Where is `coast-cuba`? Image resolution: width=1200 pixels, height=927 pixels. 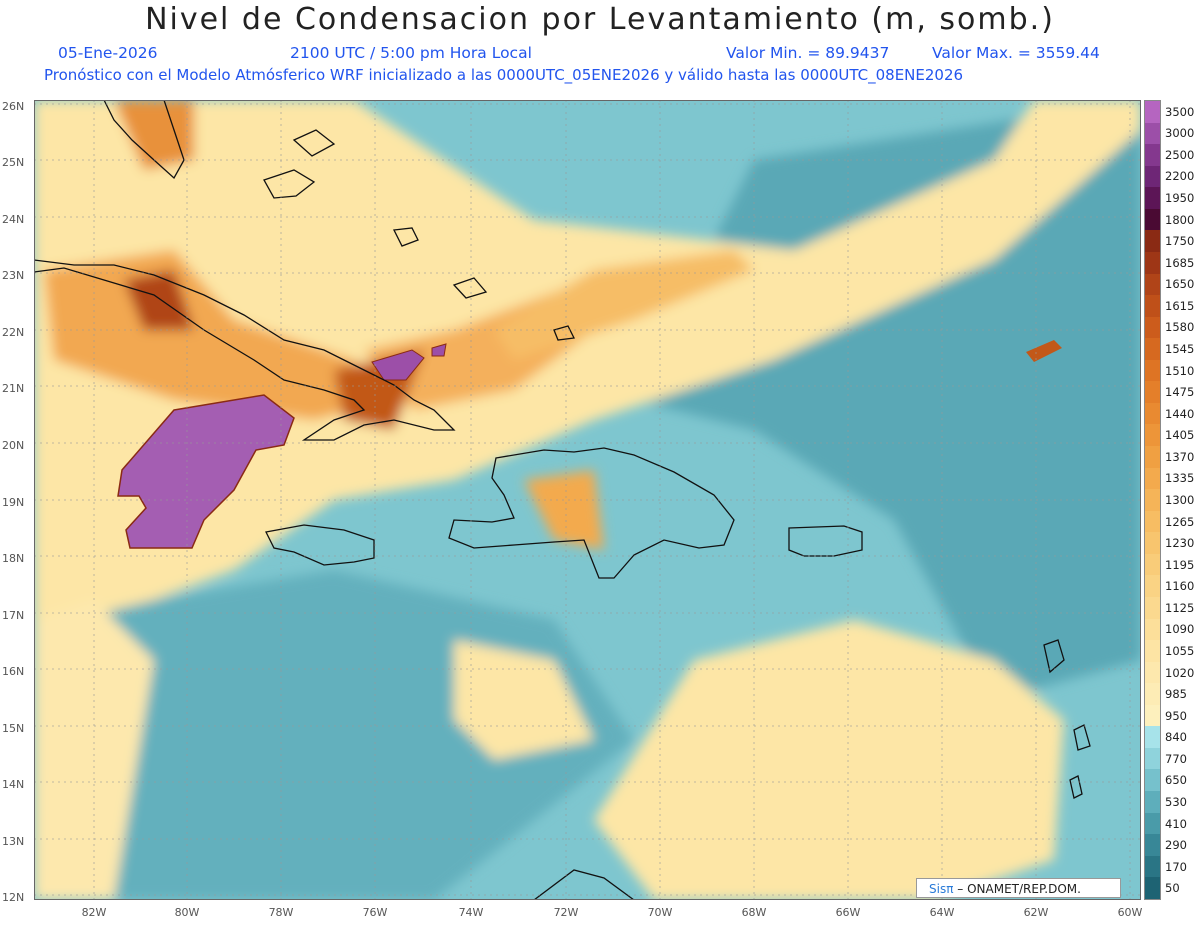
coast-cuba is located at coordinates (245, 350).